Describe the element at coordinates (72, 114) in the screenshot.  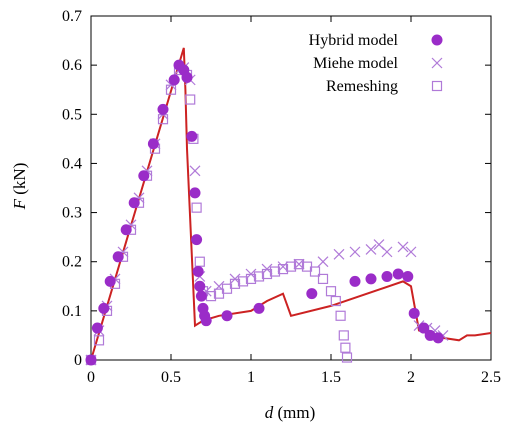
I see `y-tick-label: 0.5` at that location.